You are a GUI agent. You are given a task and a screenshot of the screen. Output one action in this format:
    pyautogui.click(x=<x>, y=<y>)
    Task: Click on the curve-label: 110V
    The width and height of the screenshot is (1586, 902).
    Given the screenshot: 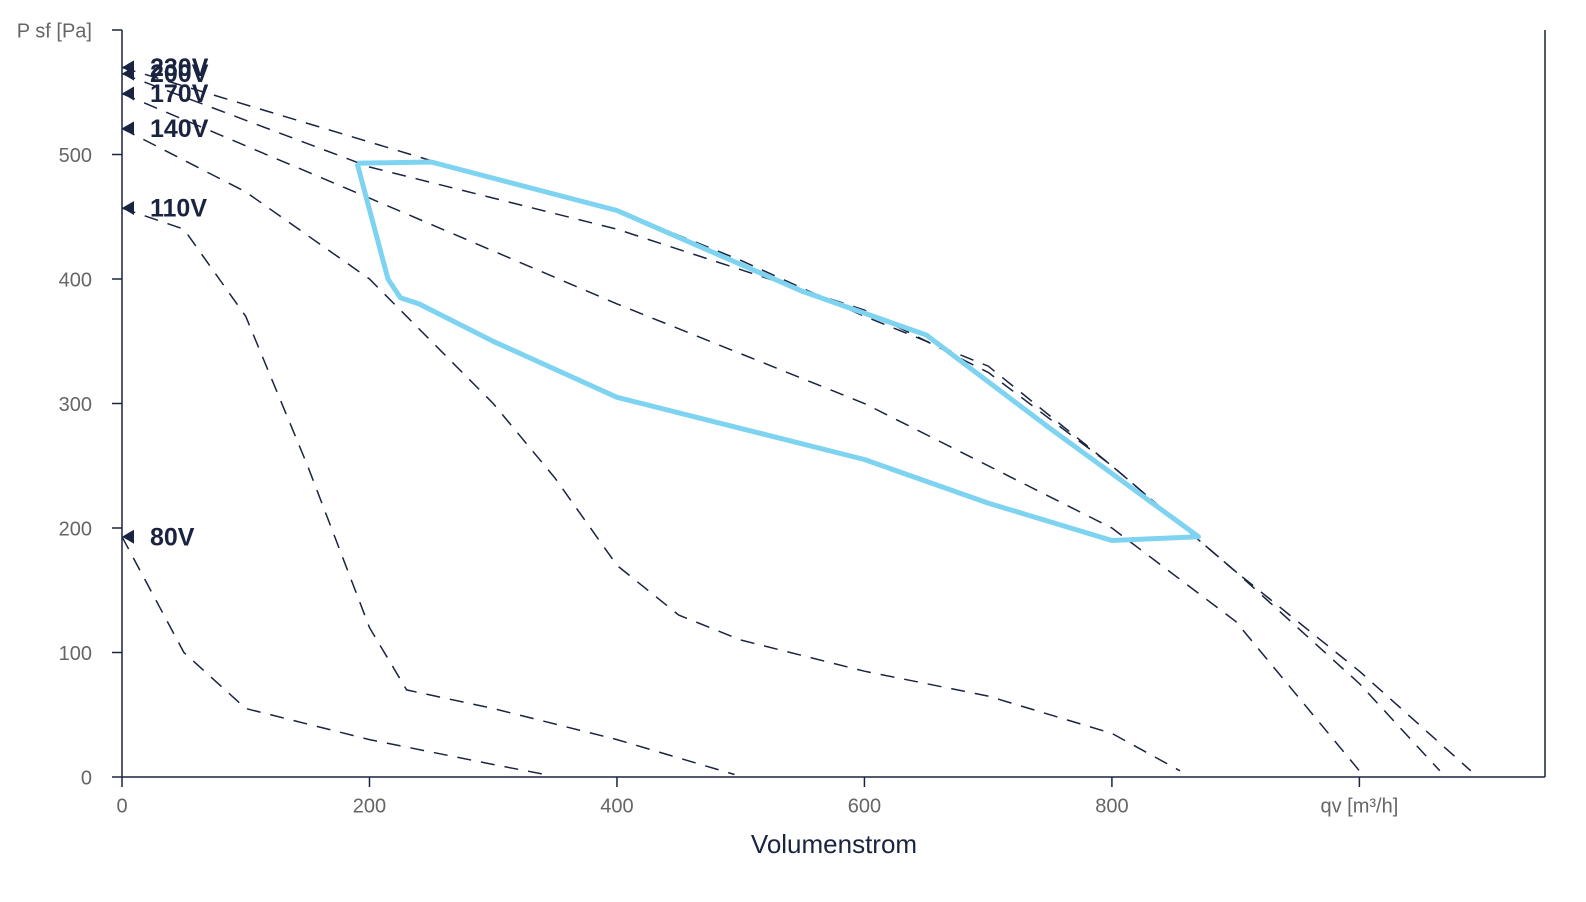 What is the action you would take?
    pyautogui.click(x=178, y=209)
    